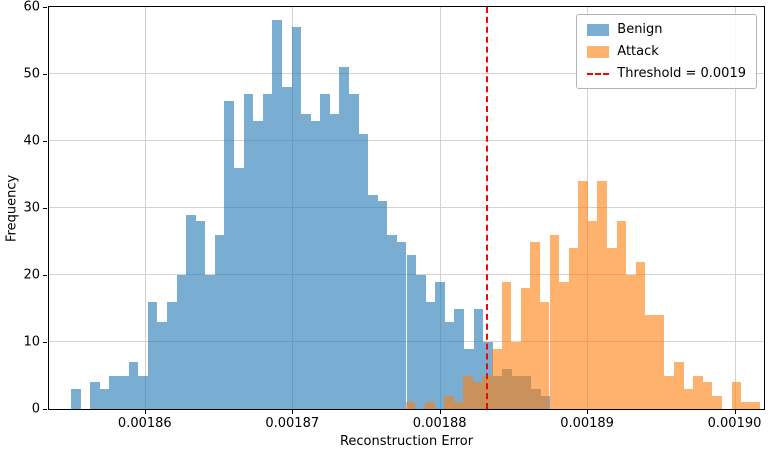 The image size is (773, 454). What do you see at coordinates (439, 423) in the screenshot?
I see `x-tick-label: 0.00188` at bounding box center [439, 423].